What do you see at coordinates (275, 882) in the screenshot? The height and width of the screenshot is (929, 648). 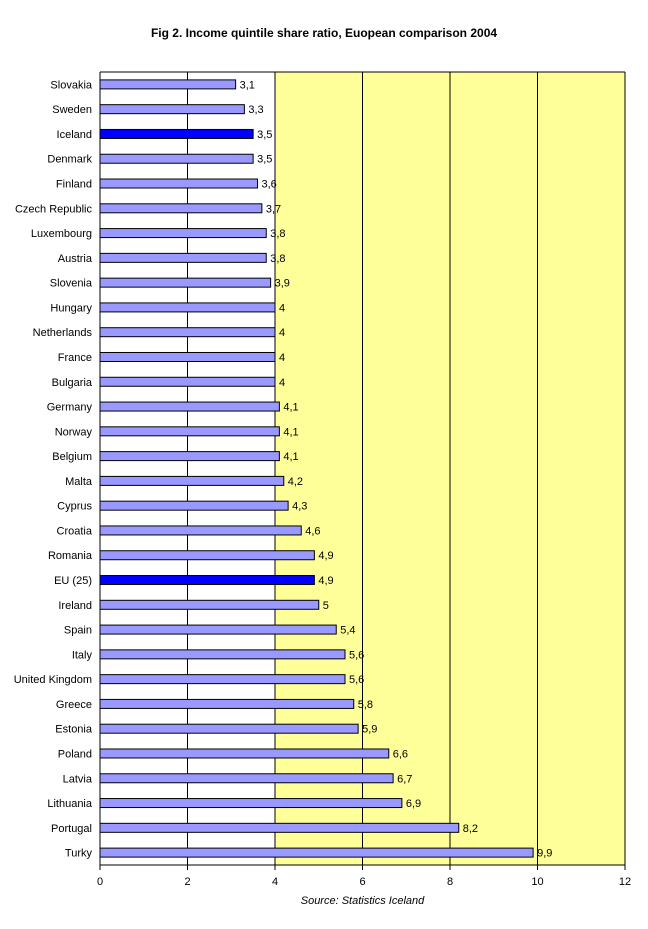 I see `x-tick-label: 4` at bounding box center [275, 882].